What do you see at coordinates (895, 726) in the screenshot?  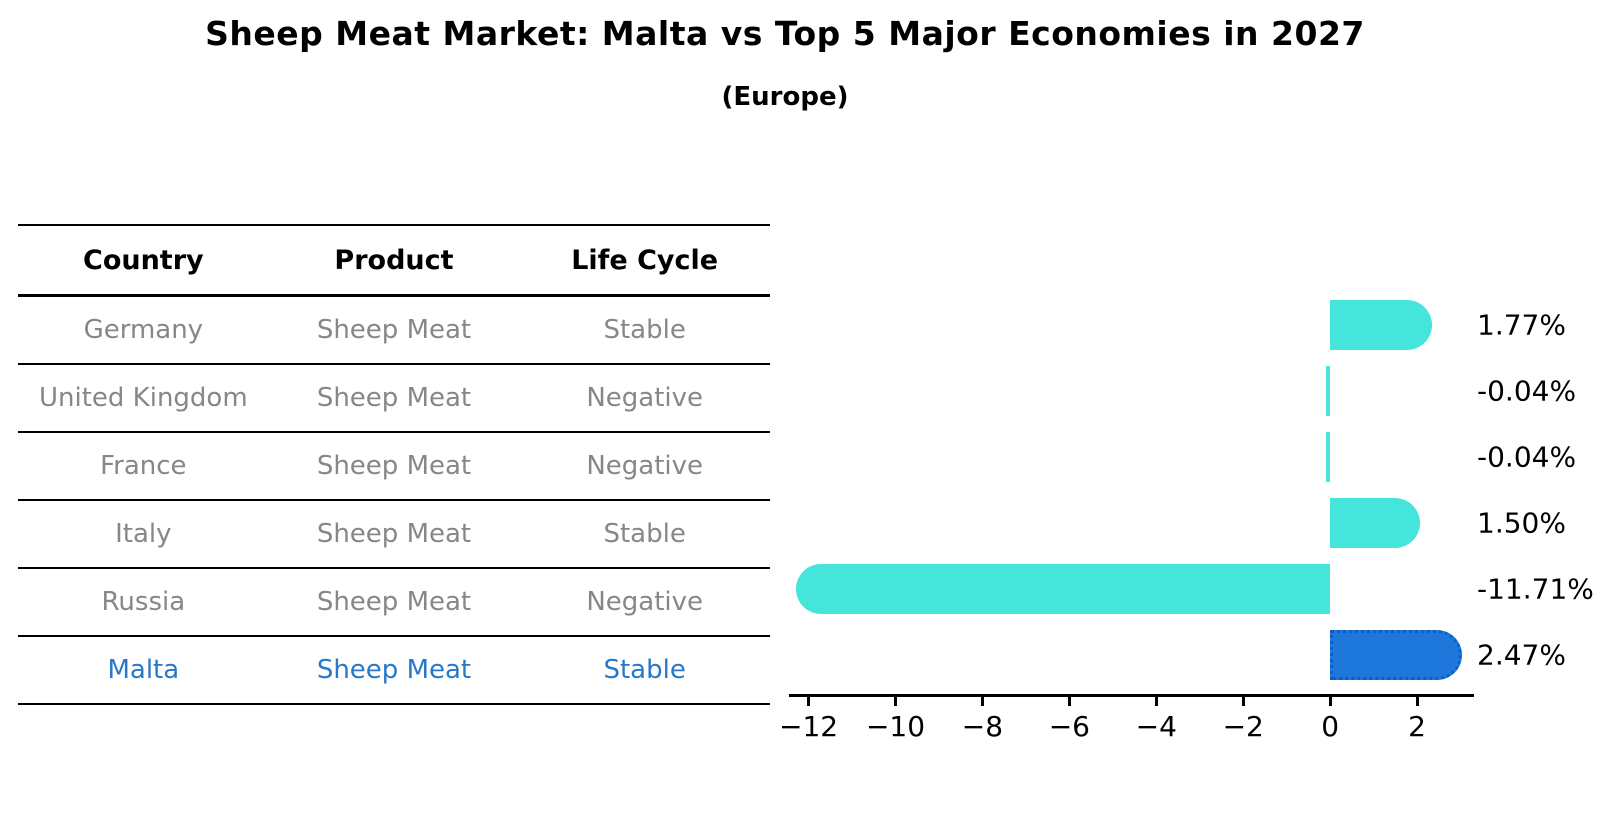 I see `x-axis-tick-label: −10` at bounding box center [895, 726].